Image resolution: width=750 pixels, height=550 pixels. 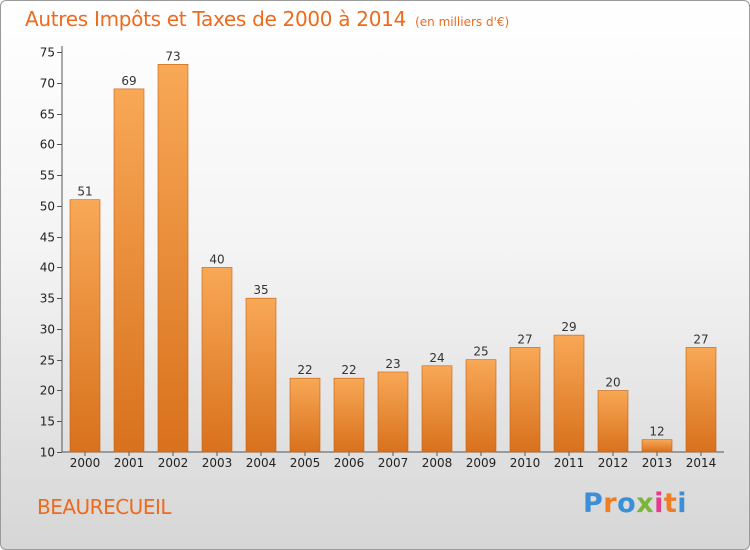 What do you see at coordinates (47, 391) in the screenshot?
I see `y-tick-label: 20` at bounding box center [47, 391].